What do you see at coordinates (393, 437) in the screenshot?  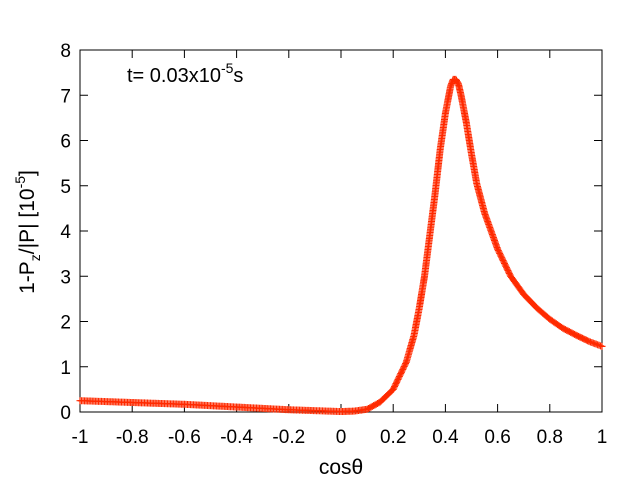 I see `x-tick-label: 0.2` at bounding box center [393, 437].